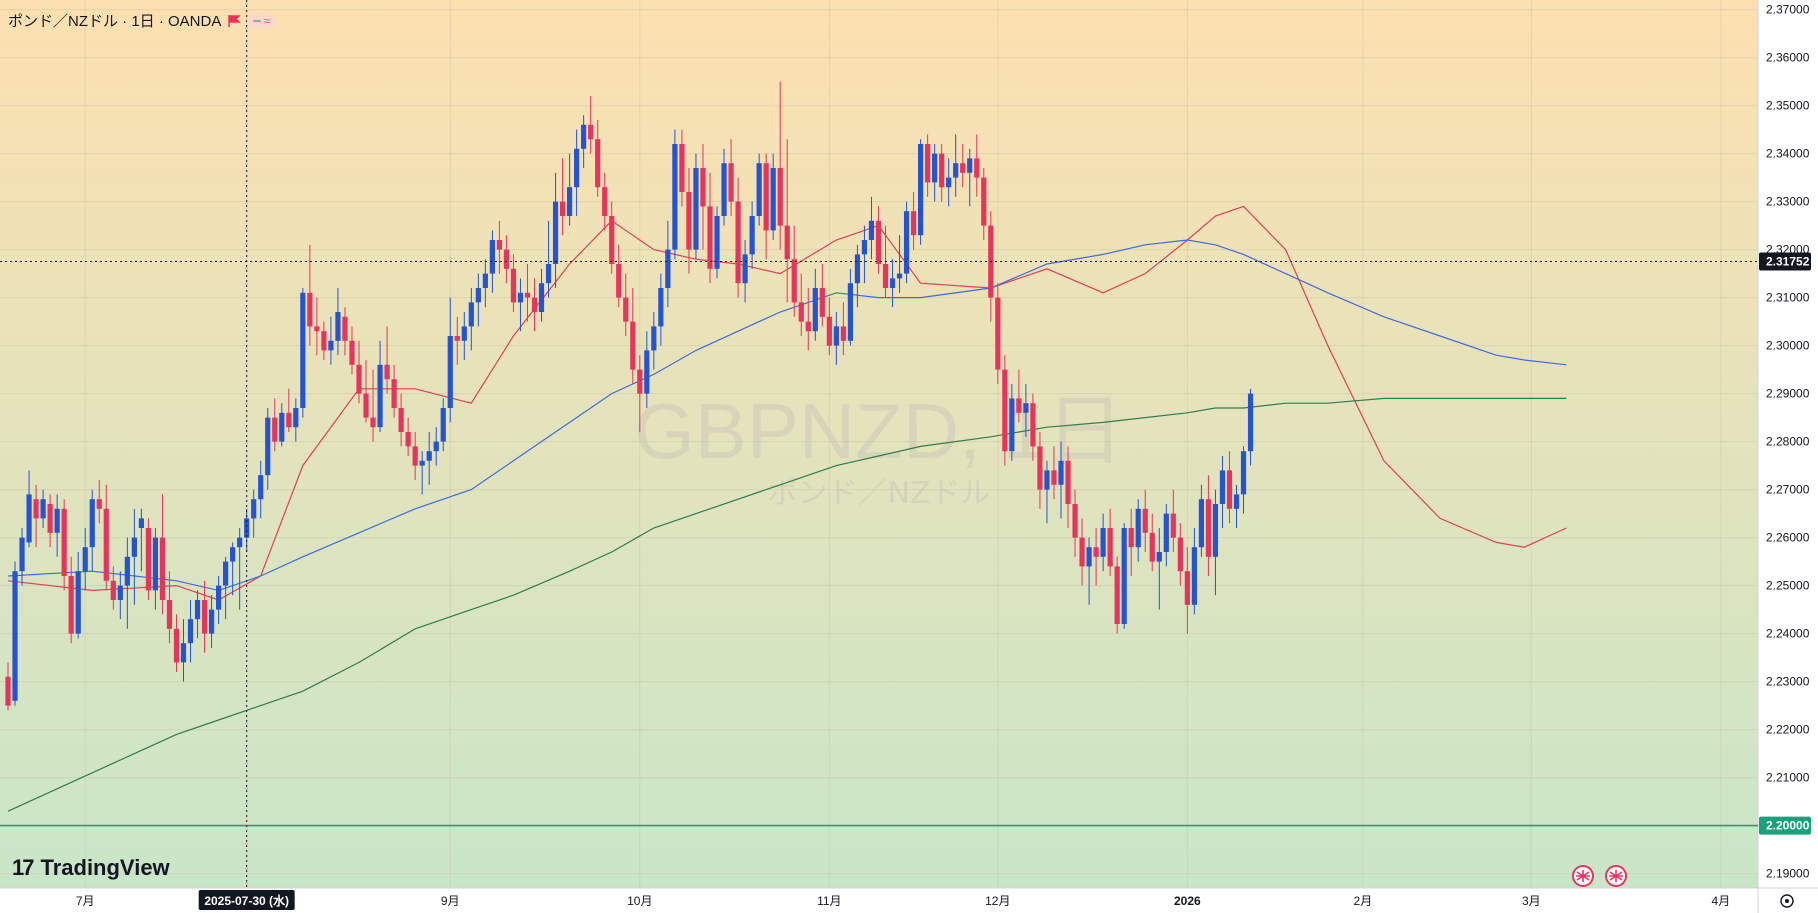  What do you see at coordinates (450, 901) in the screenshot?
I see `time-tick-label: 9月` at bounding box center [450, 901].